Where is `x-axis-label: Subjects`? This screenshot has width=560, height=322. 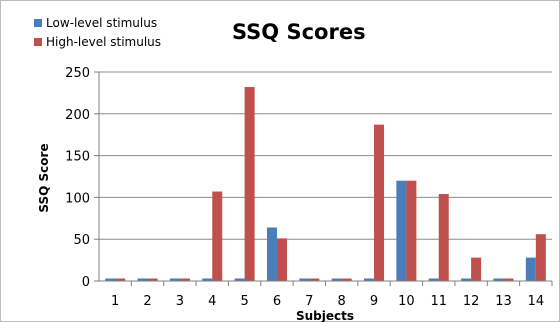 x-axis-label: Subjects is located at coordinates (325, 315).